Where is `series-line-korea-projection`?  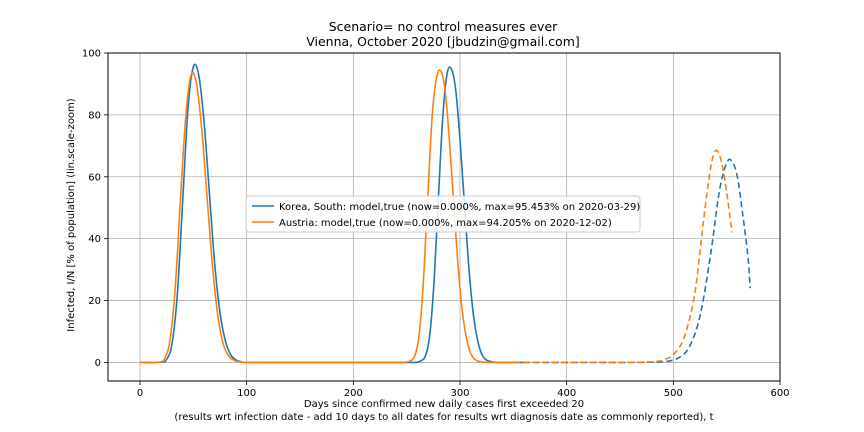 series-line-korea-projection is located at coordinates (637, 261).